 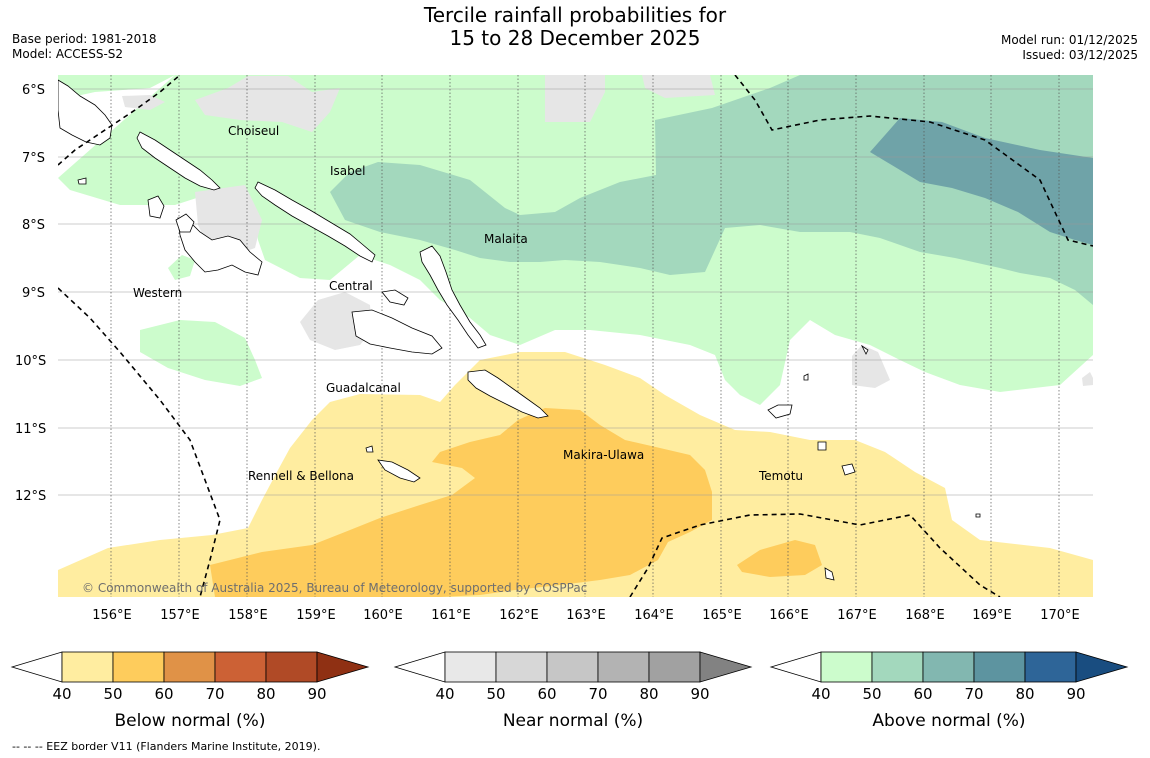 What do you see at coordinates (82, 181) in the screenshot?
I see `shortland-islands` at bounding box center [82, 181].